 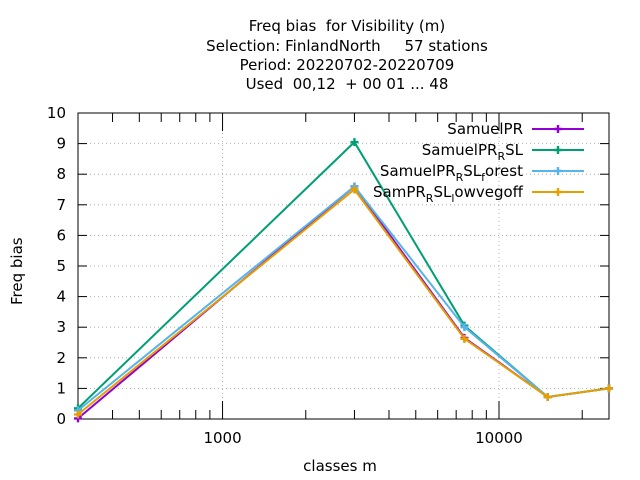 I want to click on chart-title-line-1: Freq bias for Visibility (m), so click(x=347, y=26).